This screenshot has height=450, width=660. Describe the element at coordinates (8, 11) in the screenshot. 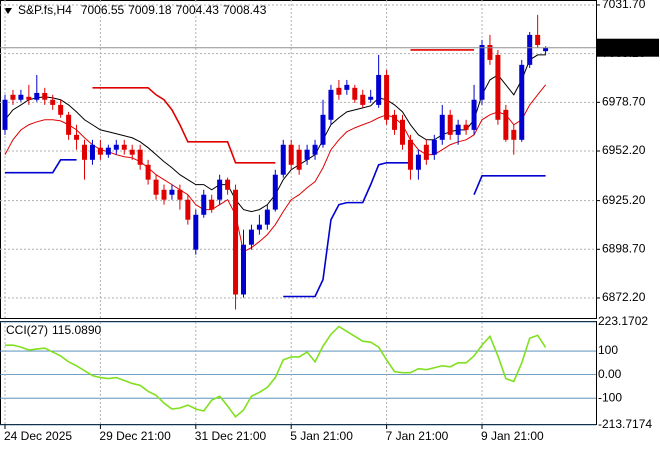

I see `menu-arrow` at that location.